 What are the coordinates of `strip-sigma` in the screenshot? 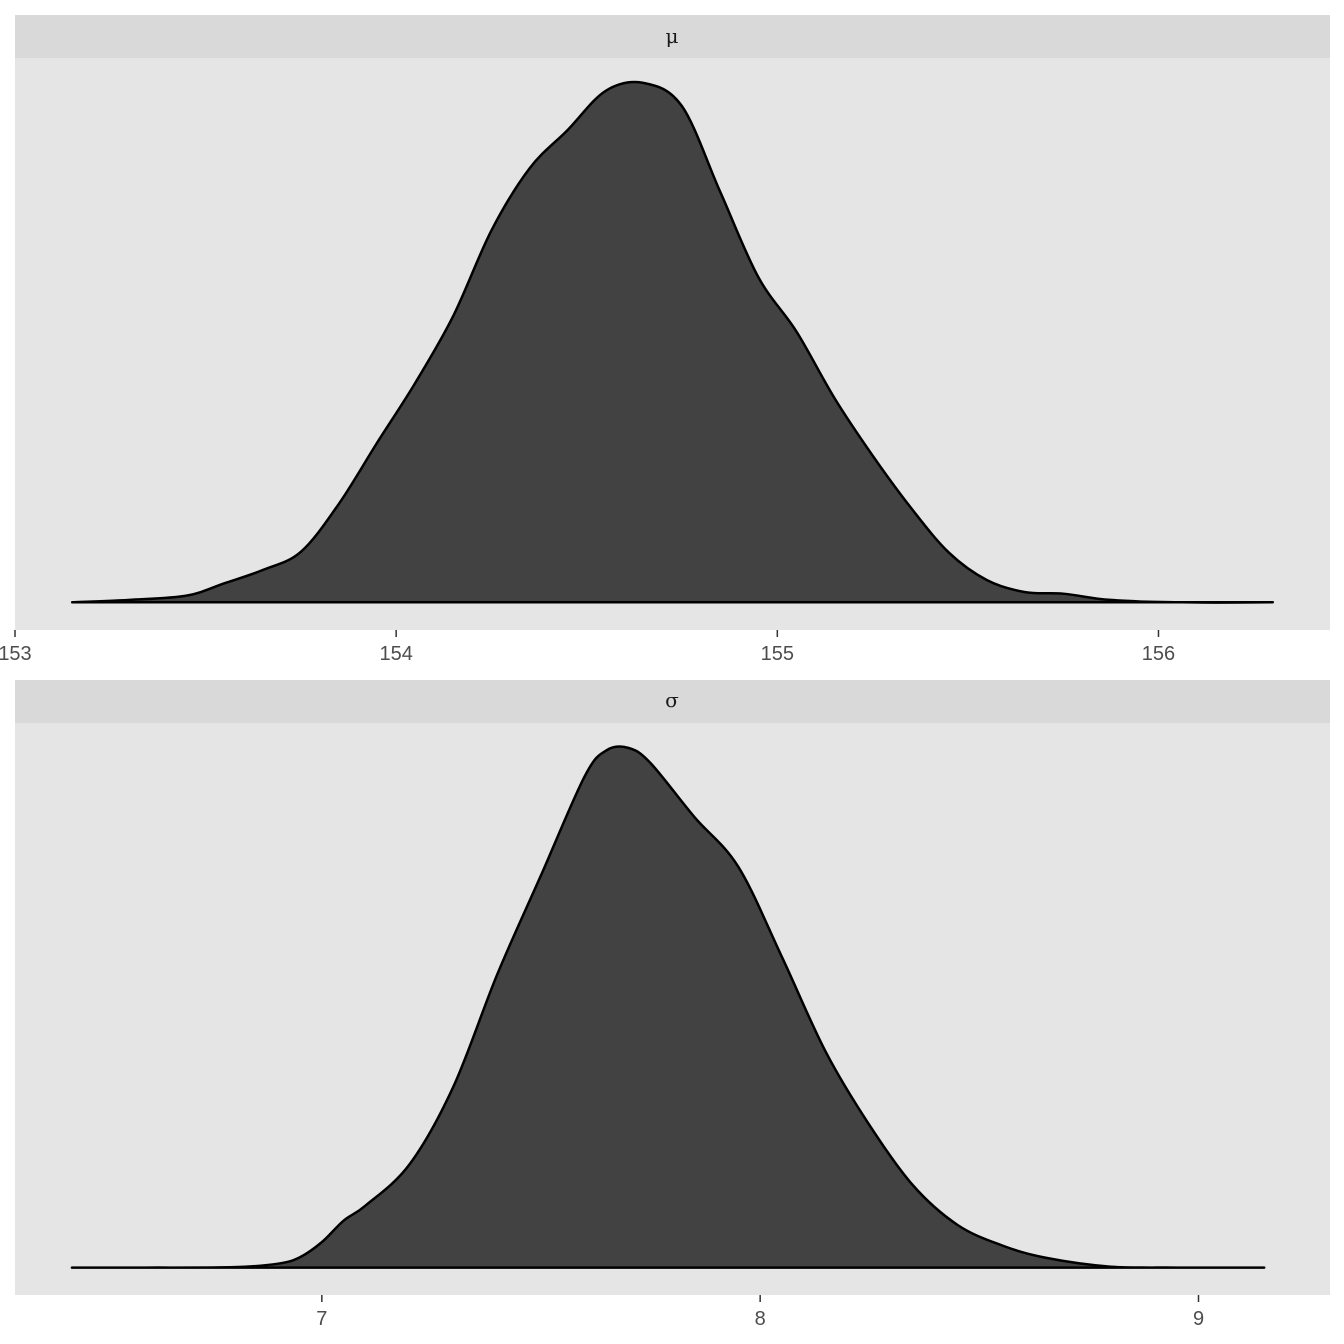 It's located at (672, 701).